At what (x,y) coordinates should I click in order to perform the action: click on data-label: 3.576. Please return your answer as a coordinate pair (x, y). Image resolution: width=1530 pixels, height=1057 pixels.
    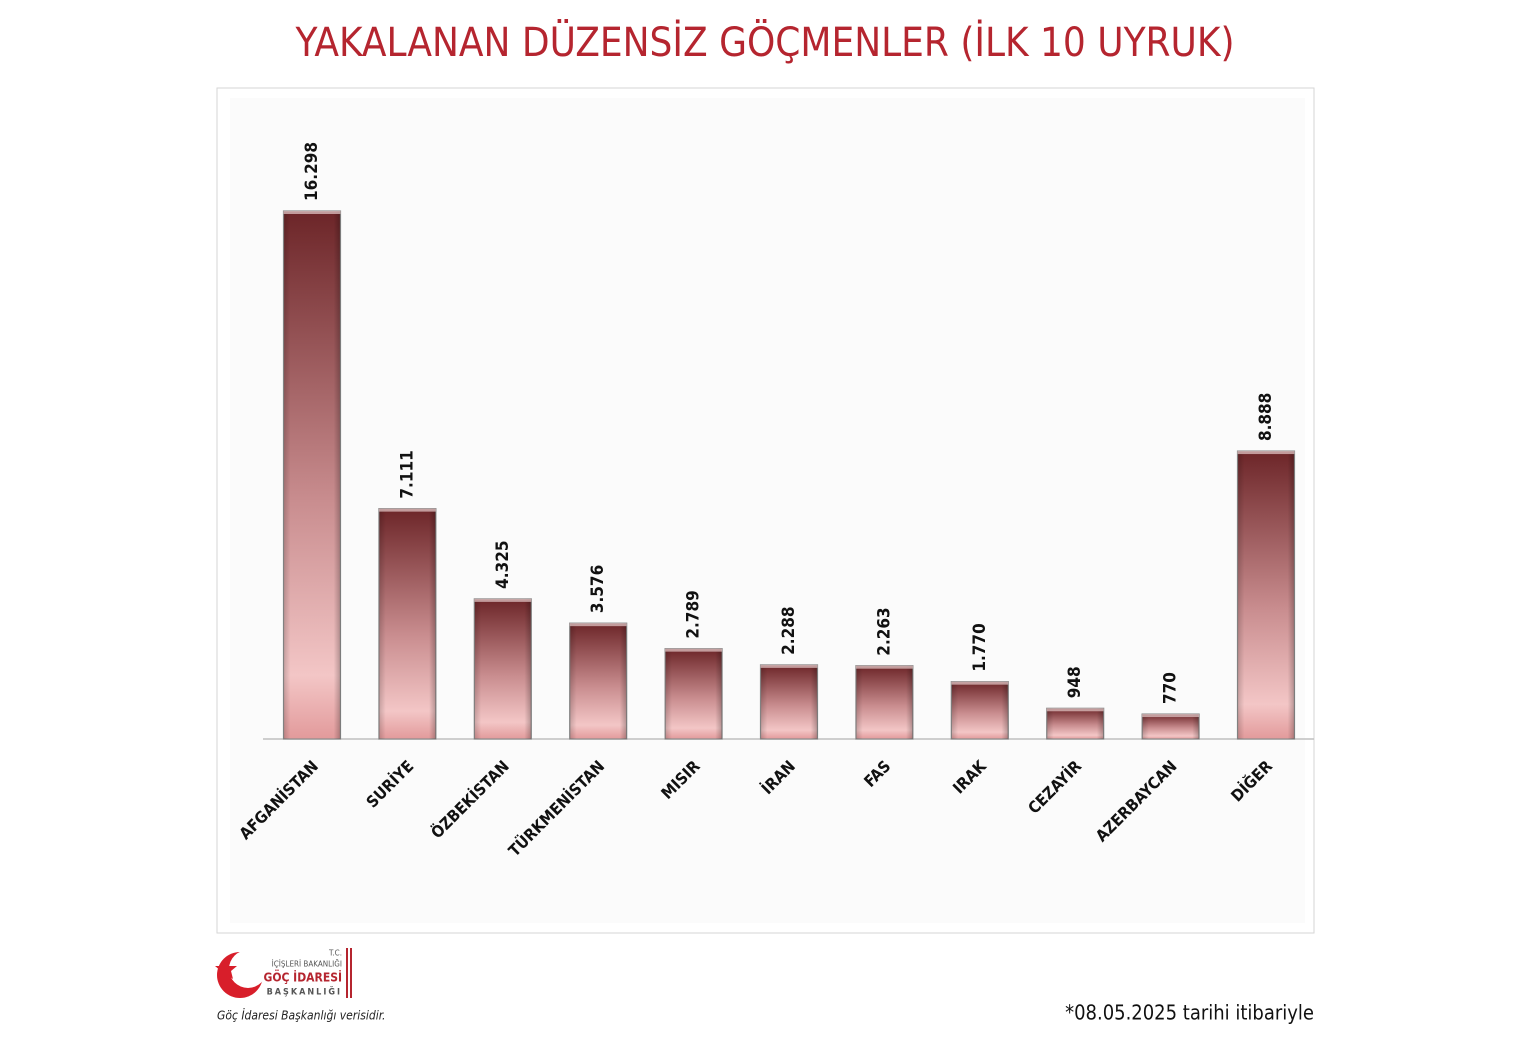
    Looking at the image, I should click on (598, 589).